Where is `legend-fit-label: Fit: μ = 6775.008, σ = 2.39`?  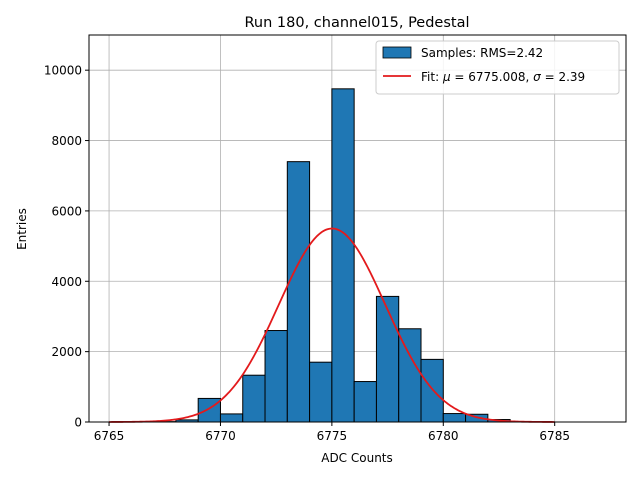 legend-fit-label: Fit: μ = 6775.008, σ = 2.39 is located at coordinates (503, 77).